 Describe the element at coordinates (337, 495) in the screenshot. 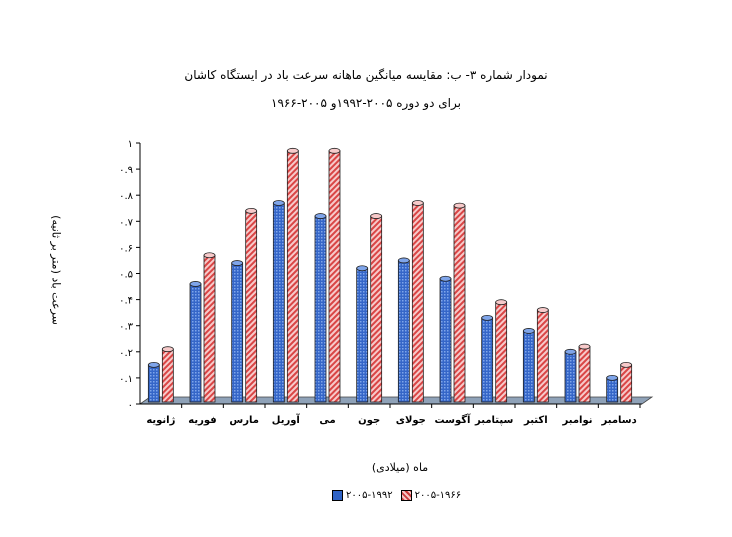

I see `legend-swatch-series1` at that location.